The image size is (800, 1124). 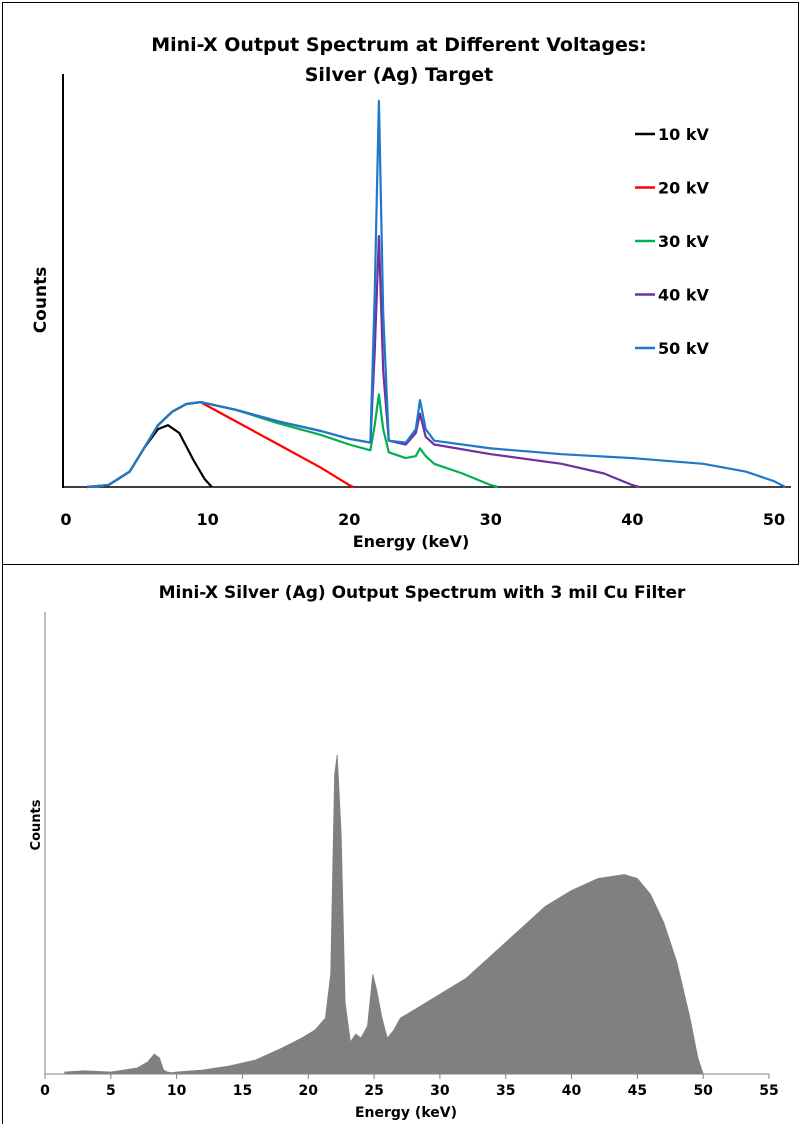 What do you see at coordinates (422, 519) in the screenshot?
I see `chart1-x-ticks: 0 10 20 30 40 50` at bounding box center [422, 519].